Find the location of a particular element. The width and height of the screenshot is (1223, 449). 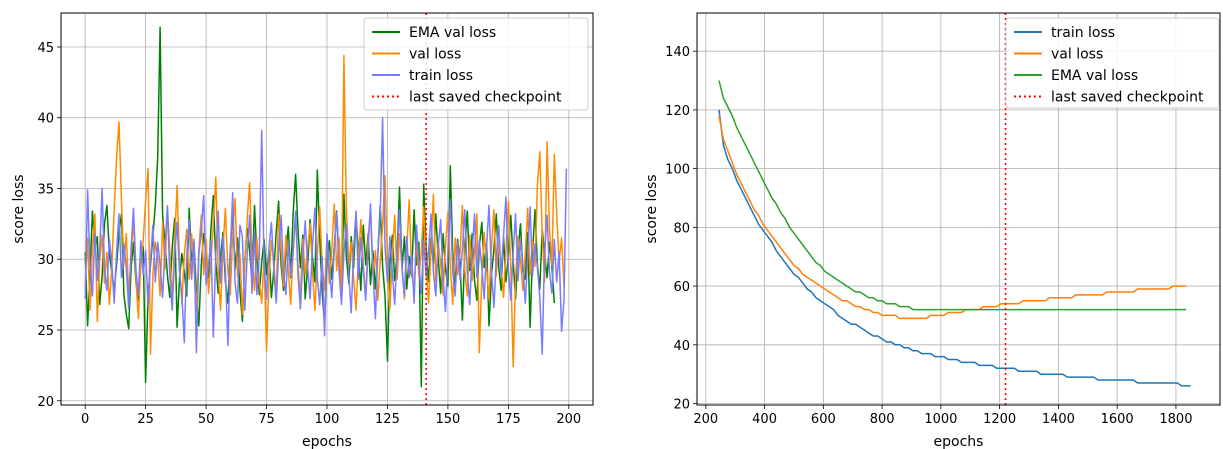

y-tick-label: 30 is located at coordinates (45, 260).